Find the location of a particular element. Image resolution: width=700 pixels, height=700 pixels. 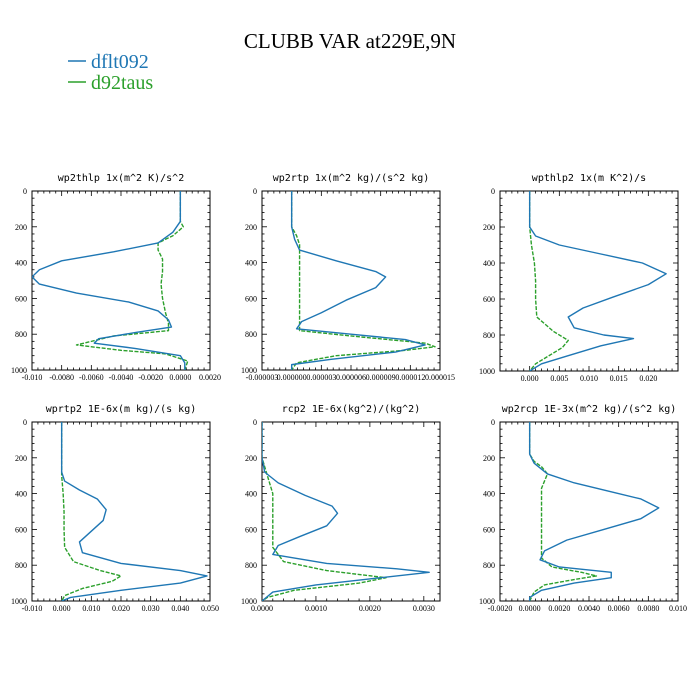

legend-label-d92taus: d92taus is located at coordinates (122, 83).